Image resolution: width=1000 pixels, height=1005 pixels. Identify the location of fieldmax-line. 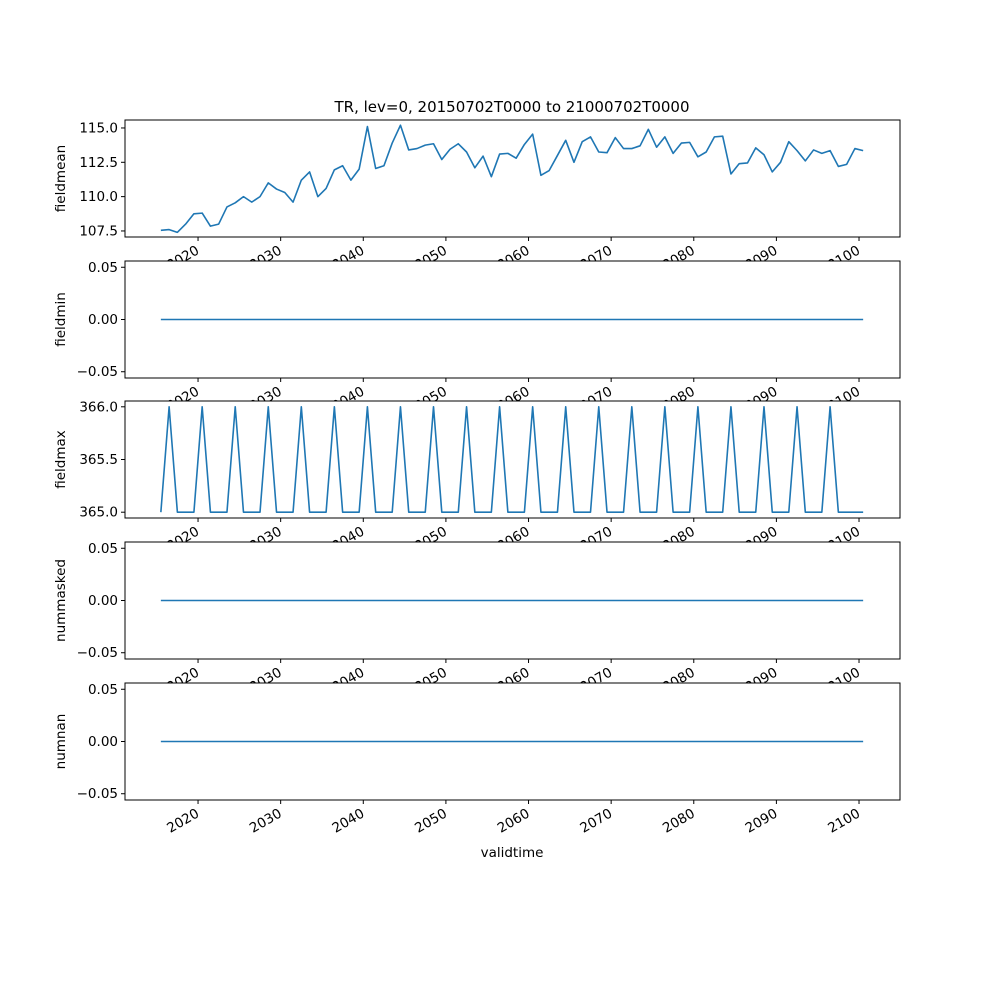
(512, 459).